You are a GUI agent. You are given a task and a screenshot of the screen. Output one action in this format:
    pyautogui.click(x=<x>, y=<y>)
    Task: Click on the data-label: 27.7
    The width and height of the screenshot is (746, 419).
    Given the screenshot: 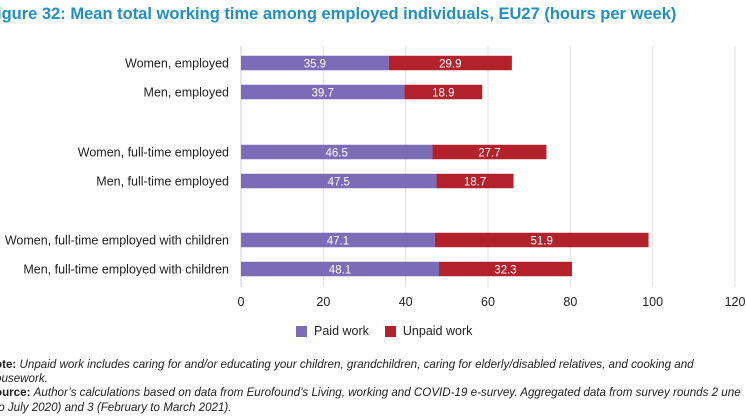 What is the action you would take?
    pyautogui.click(x=489, y=153)
    